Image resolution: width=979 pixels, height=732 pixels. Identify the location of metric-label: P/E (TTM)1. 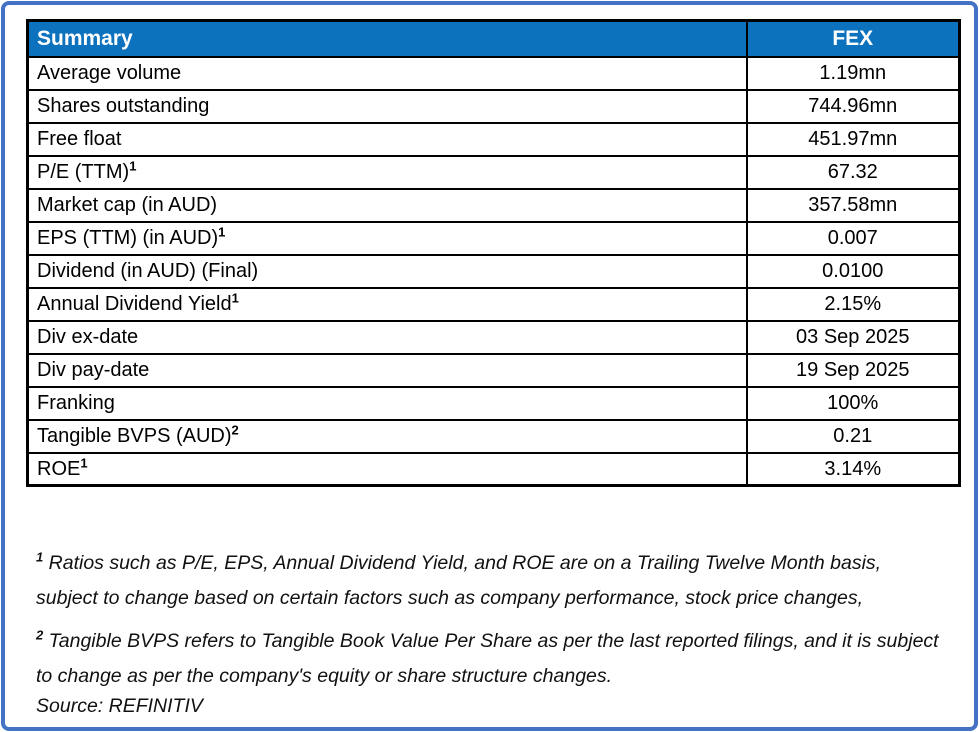
(387, 172).